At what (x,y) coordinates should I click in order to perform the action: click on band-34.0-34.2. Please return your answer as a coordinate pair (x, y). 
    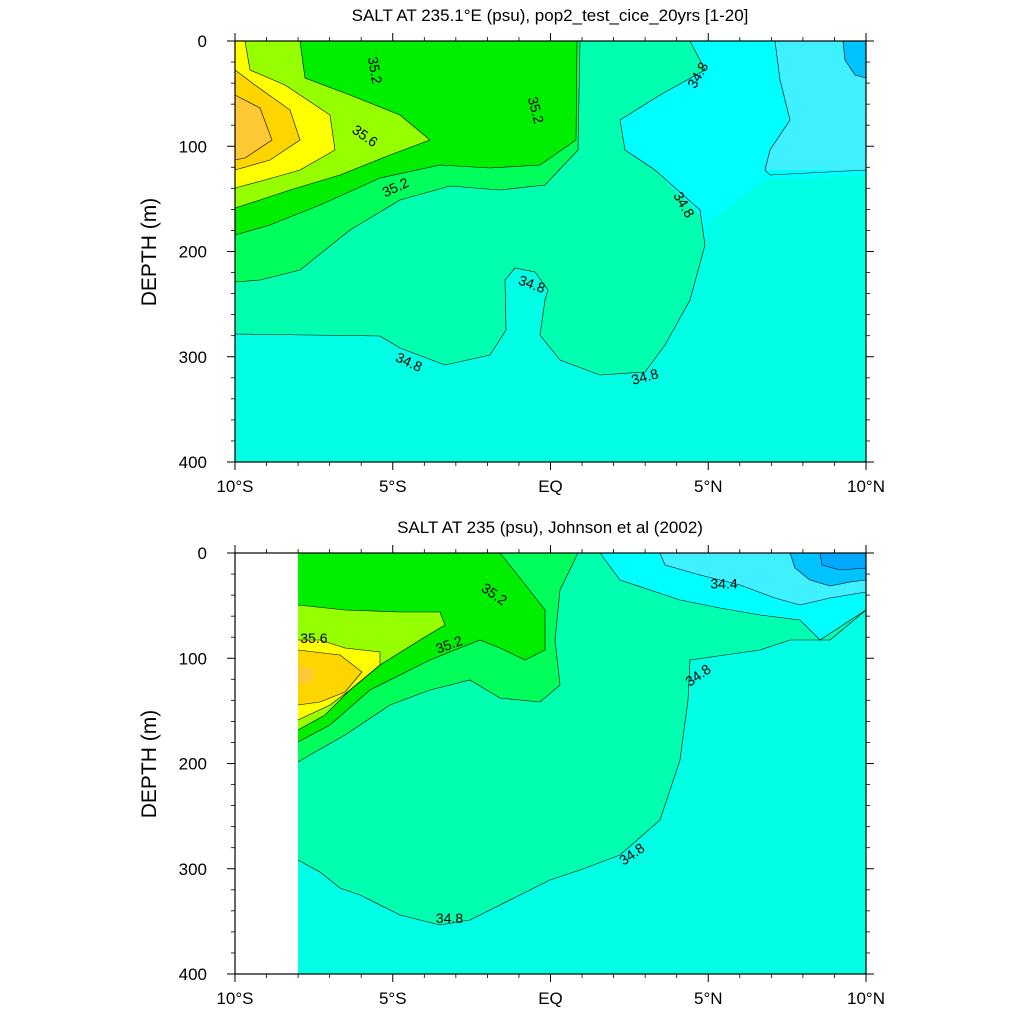
    Looking at the image, I should click on (843, 561).